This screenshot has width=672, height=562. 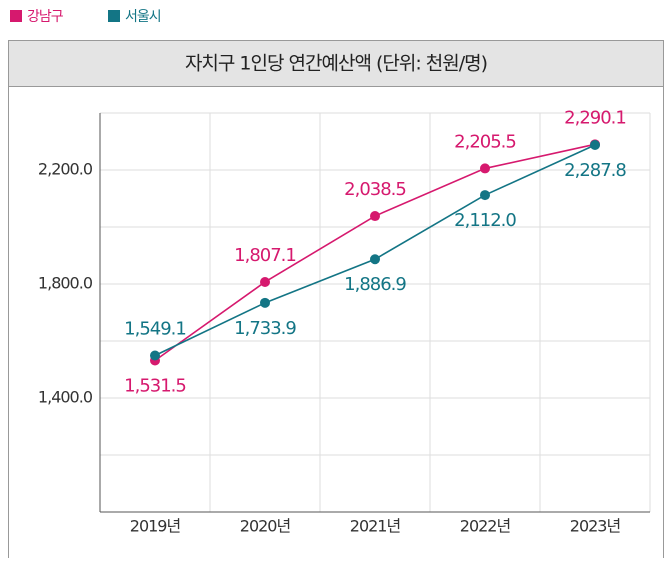 What do you see at coordinates (595, 117) in the screenshot?
I see `data-label: 2,290.1` at bounding box center [595, 117].